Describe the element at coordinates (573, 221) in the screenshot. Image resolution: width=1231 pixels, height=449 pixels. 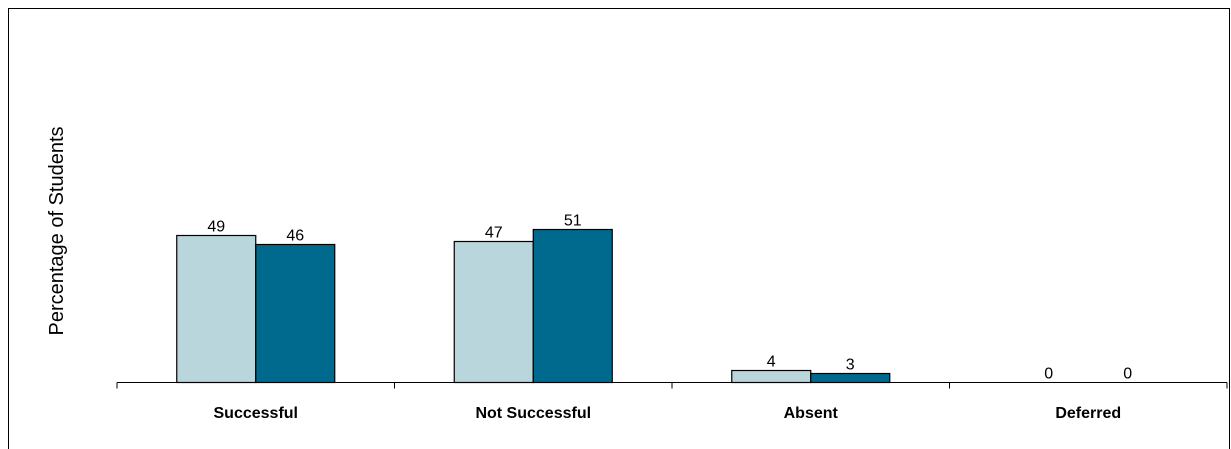
I see `data-label: 51` at that location.